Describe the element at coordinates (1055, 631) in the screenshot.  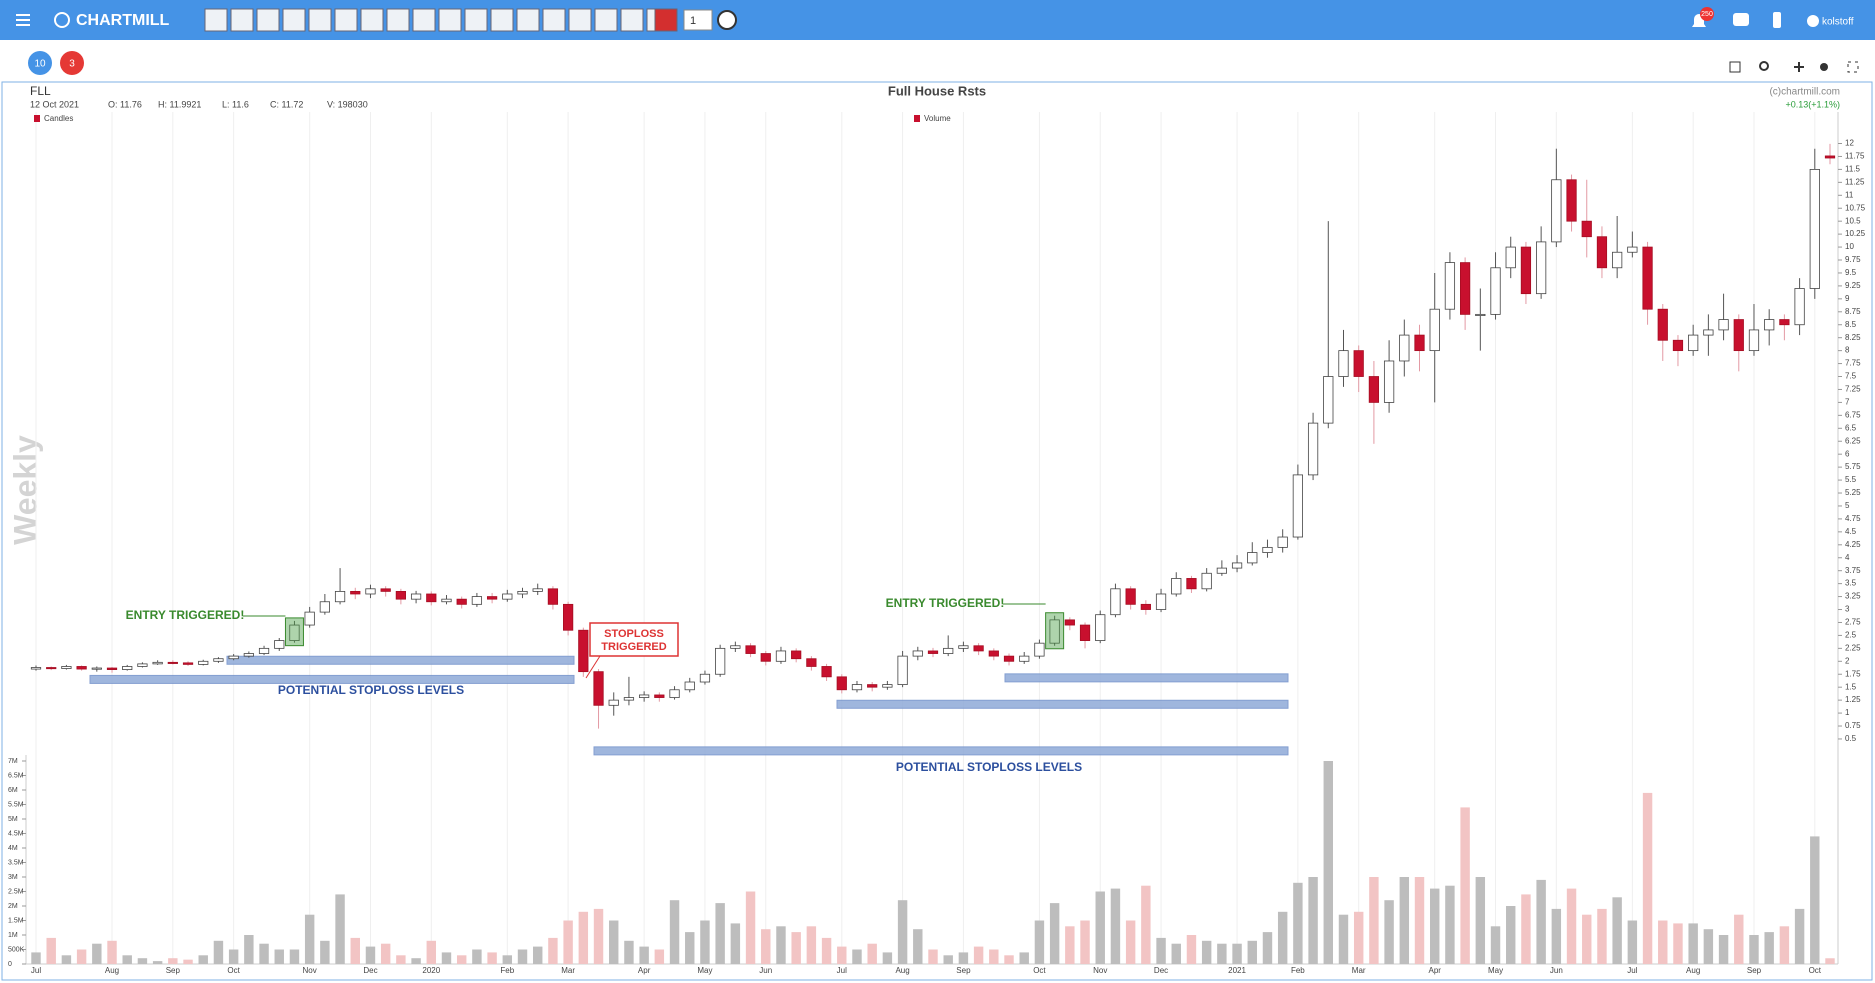
I see `entry-box` at that location.